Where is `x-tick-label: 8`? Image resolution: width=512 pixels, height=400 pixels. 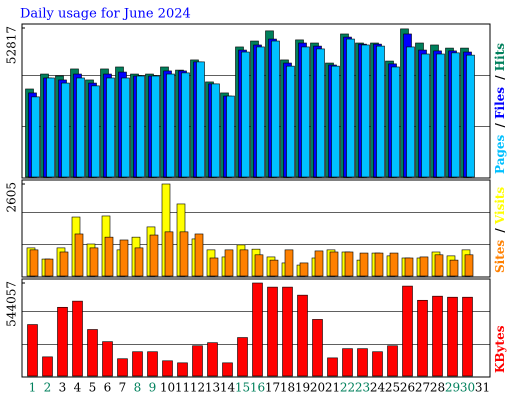 x-tick-label: 8 is located at coordinates (138, 388).